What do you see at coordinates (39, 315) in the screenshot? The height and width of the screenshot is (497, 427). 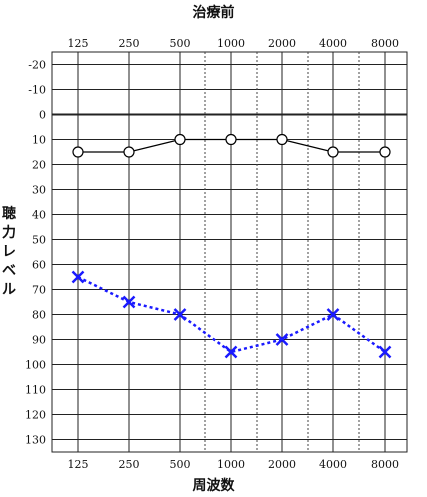 I see `y-tick-label: 80` at bounding box center [39, 315].